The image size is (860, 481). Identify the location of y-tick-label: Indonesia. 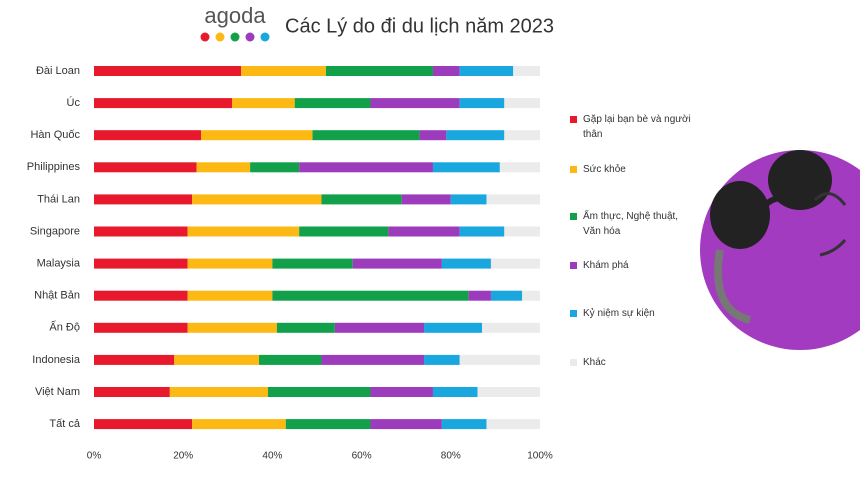
(56, 360).